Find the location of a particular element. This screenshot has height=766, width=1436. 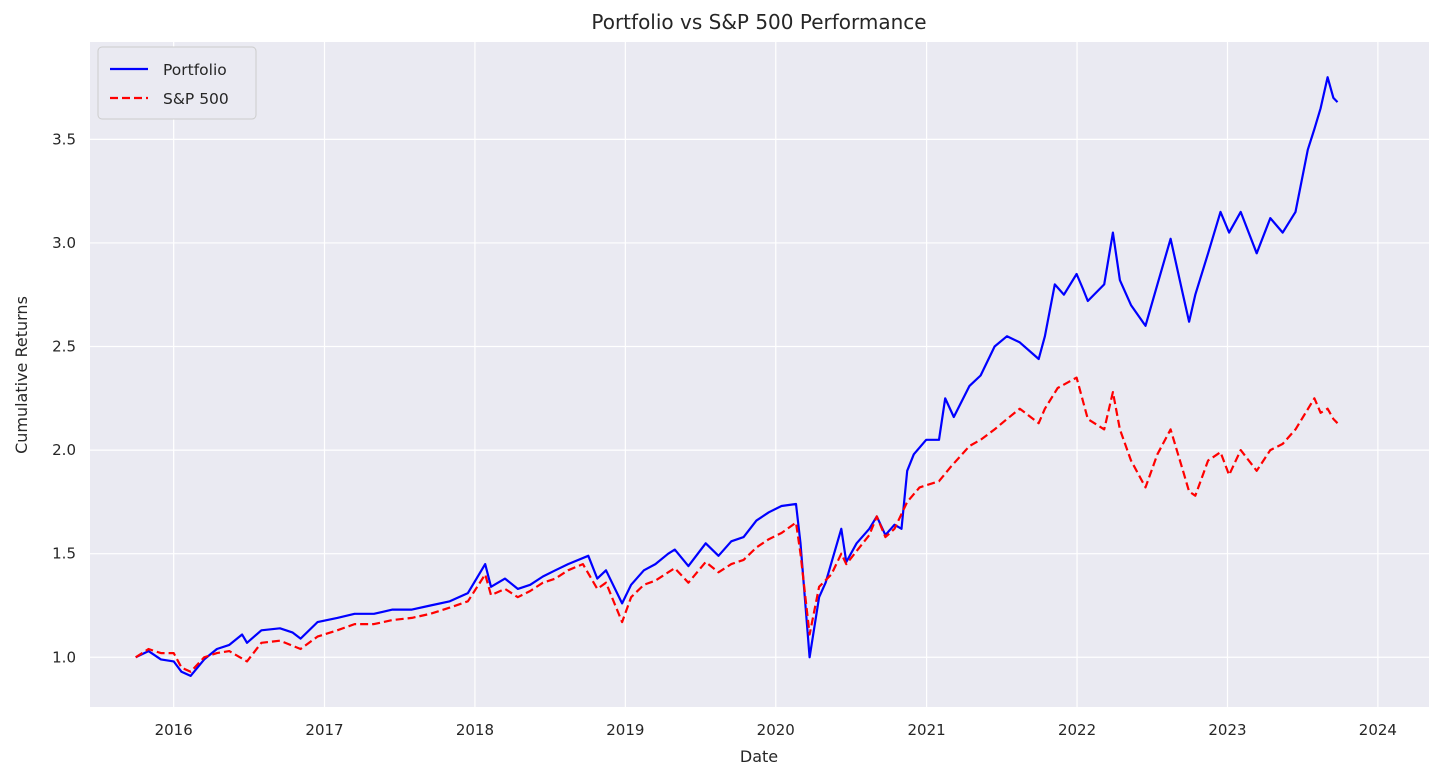

x-tick-label: 2021 is located at coordinates (927, 730).